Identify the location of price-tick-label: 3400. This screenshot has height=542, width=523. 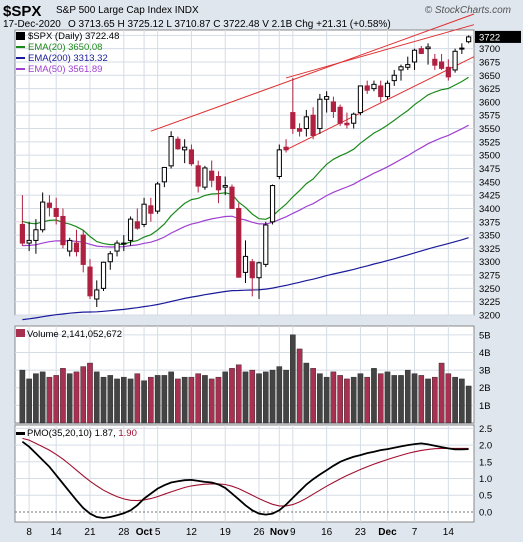
(489, 209).